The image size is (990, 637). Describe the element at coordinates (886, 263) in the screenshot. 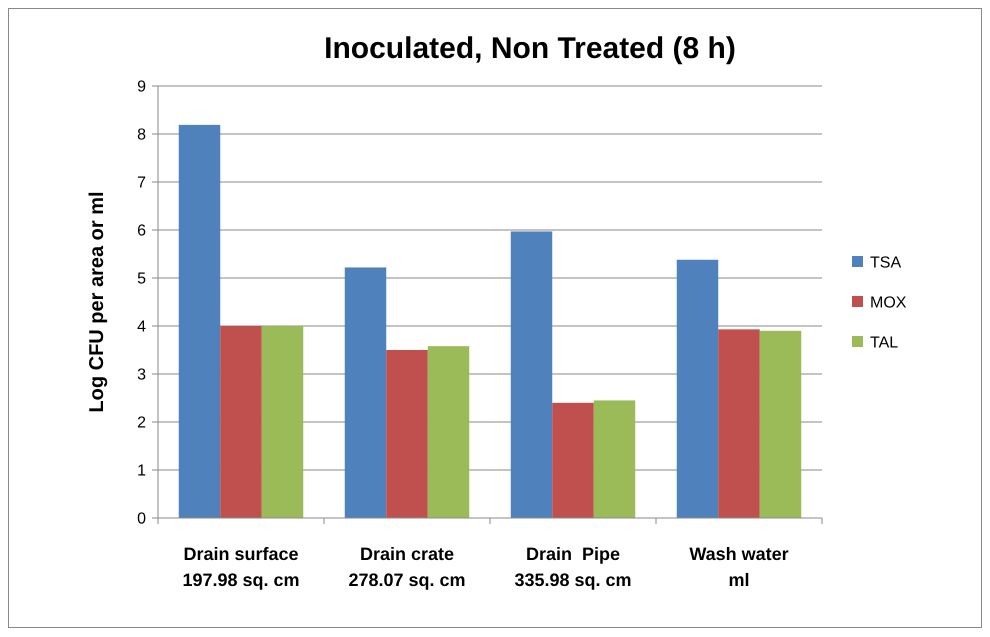

I see `legend-label: TSA` at that location.